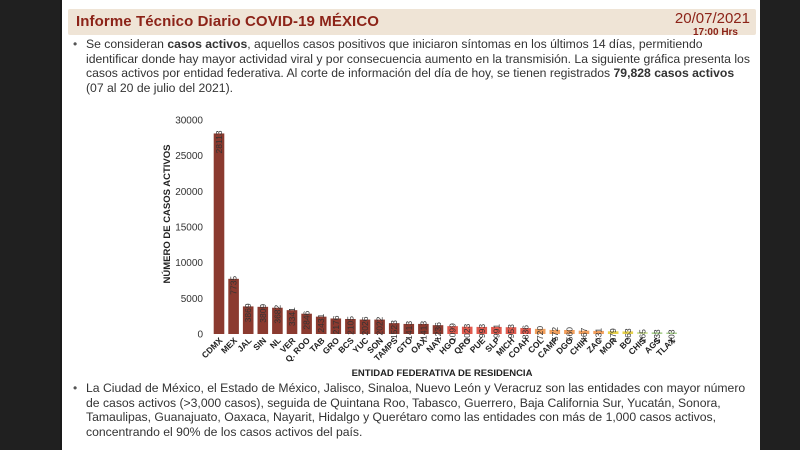 The height and width of the screenshot is (450, 800). I want to click on value-label: 993, so click(482, 331).